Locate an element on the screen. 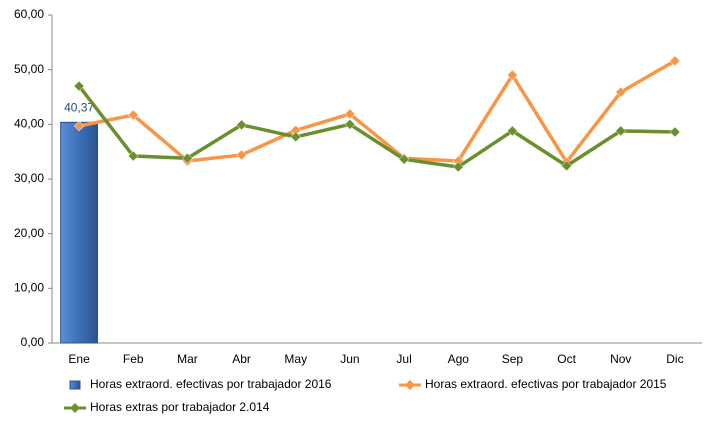 The width and height of the screenshot is (715, 425). x-tick-label: Dic is located at coordinates (674, 359).